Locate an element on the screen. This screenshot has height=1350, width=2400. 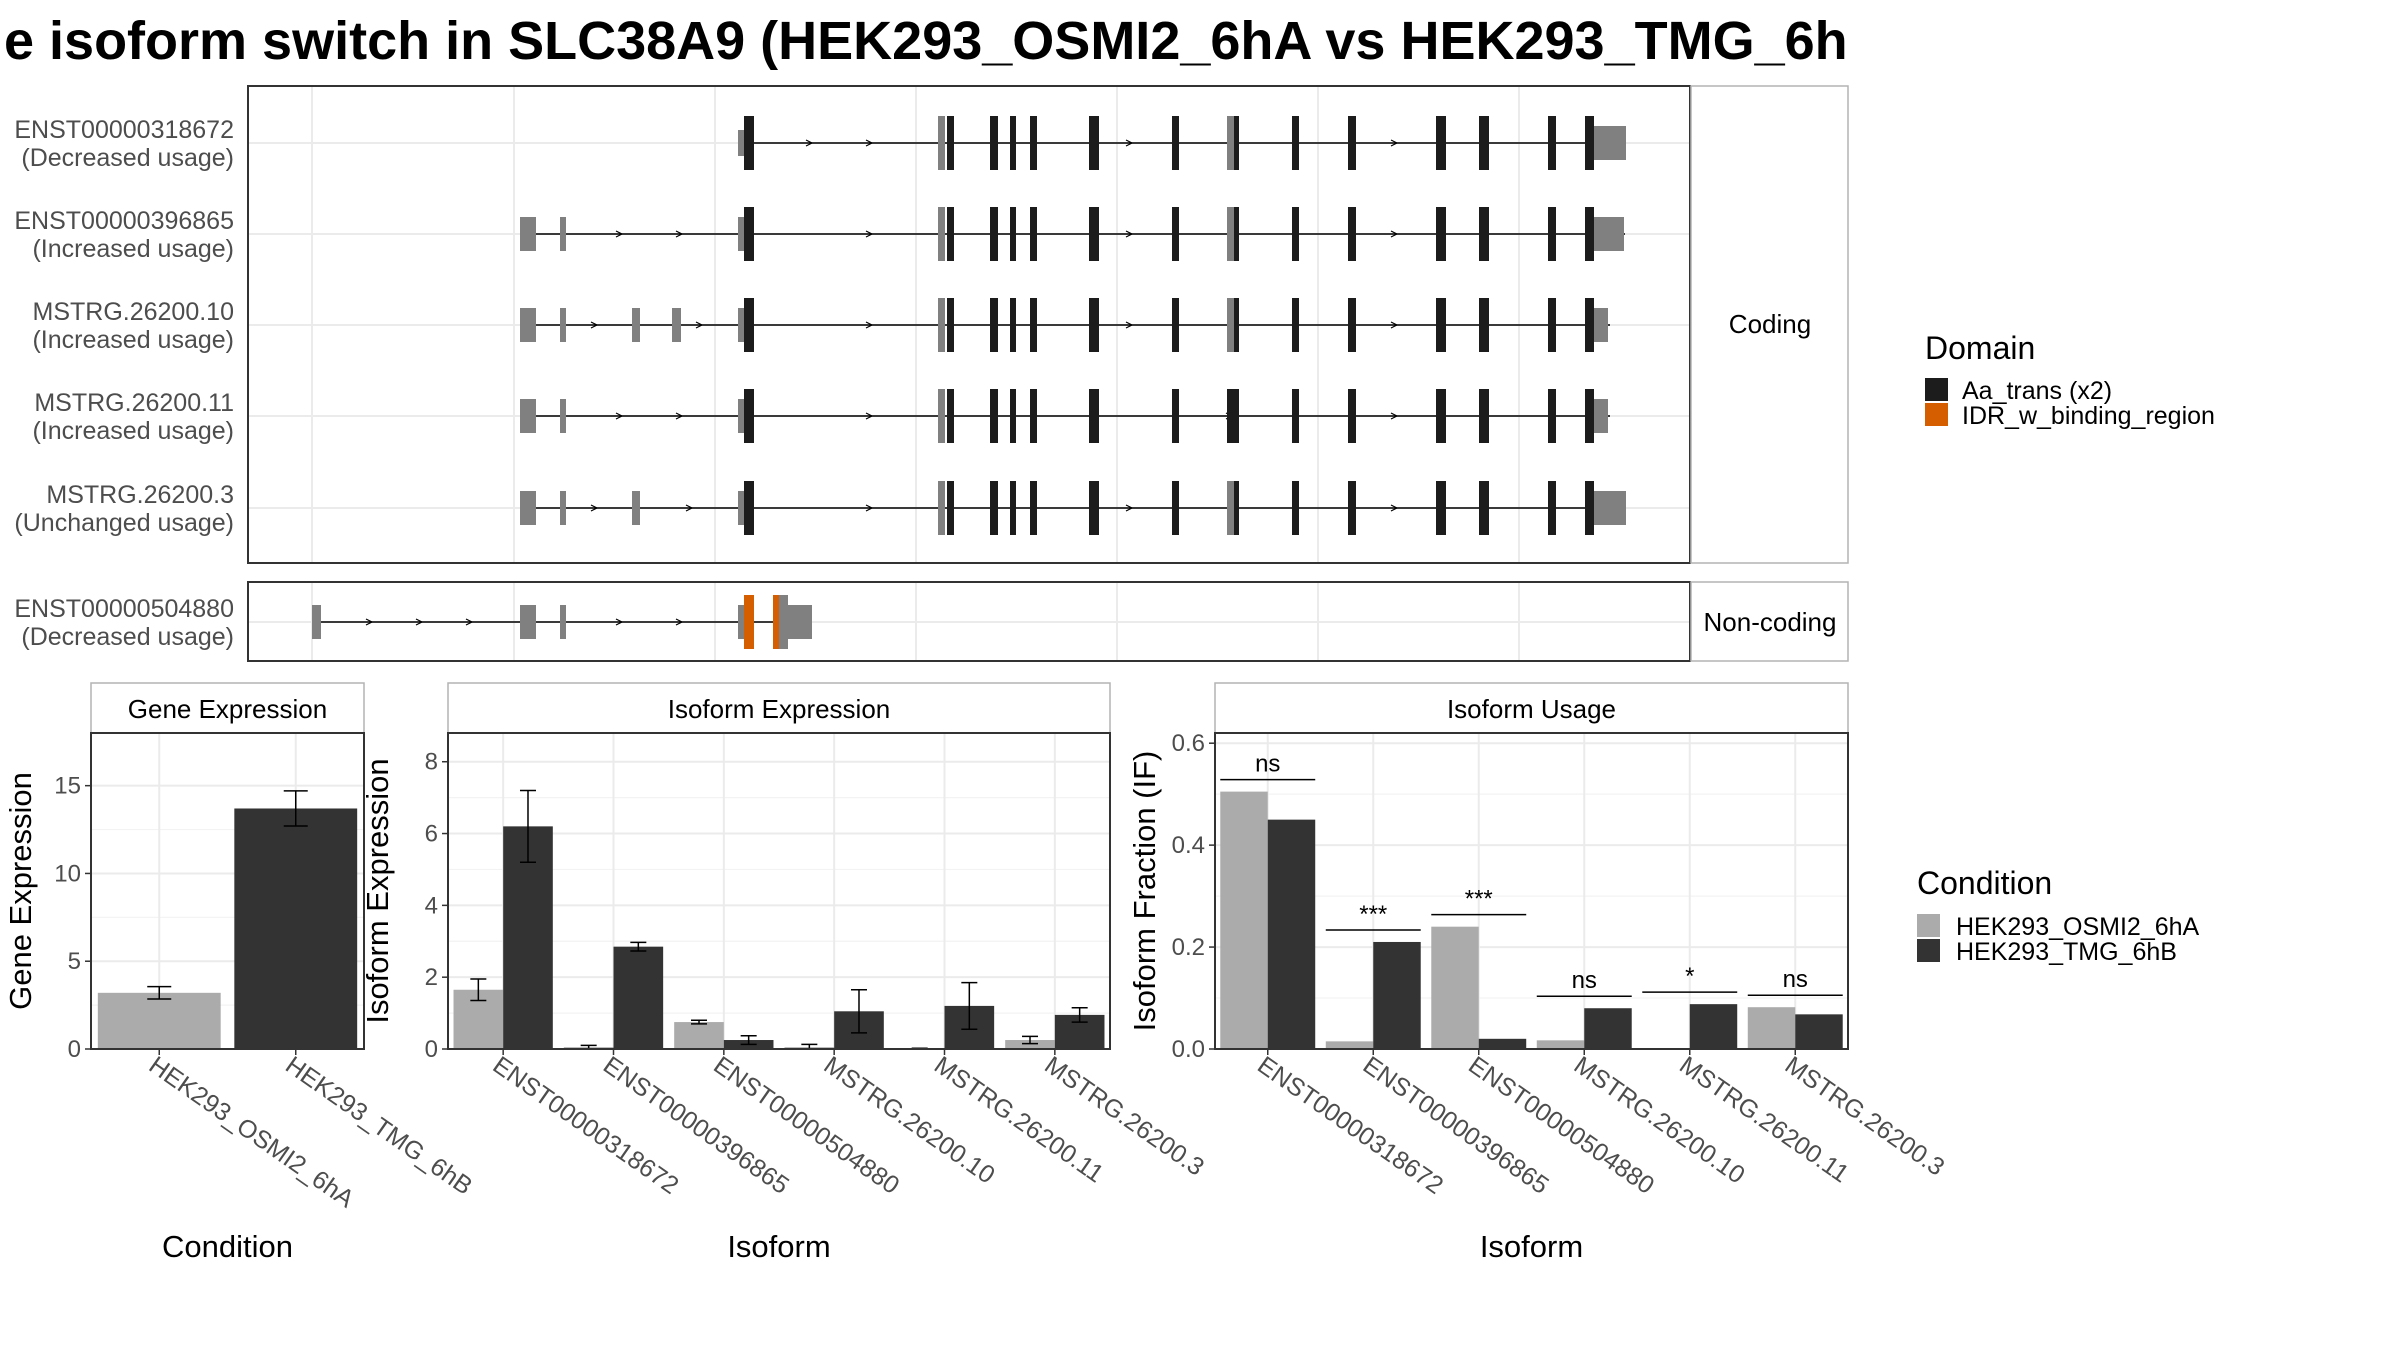
transcript-usage-label: (Increased usage) is located at coordinates (133, 249).